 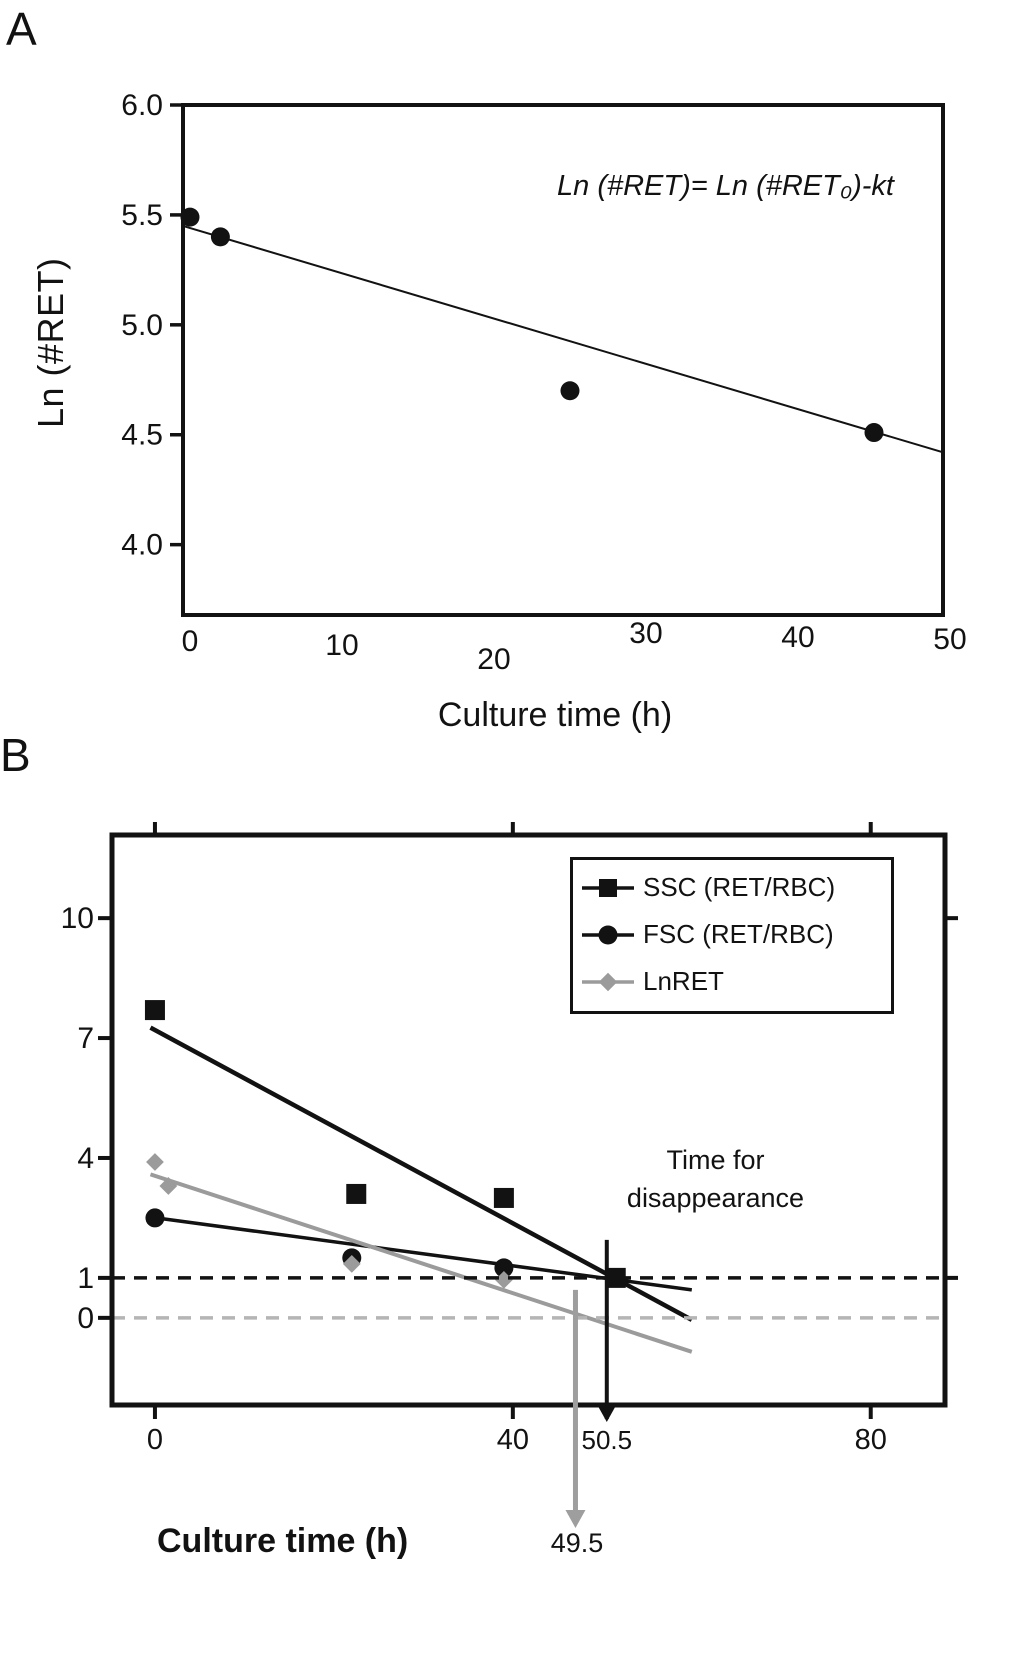 I want to click on legend-label-lnret: LnRET, so click(x=683, y=981).